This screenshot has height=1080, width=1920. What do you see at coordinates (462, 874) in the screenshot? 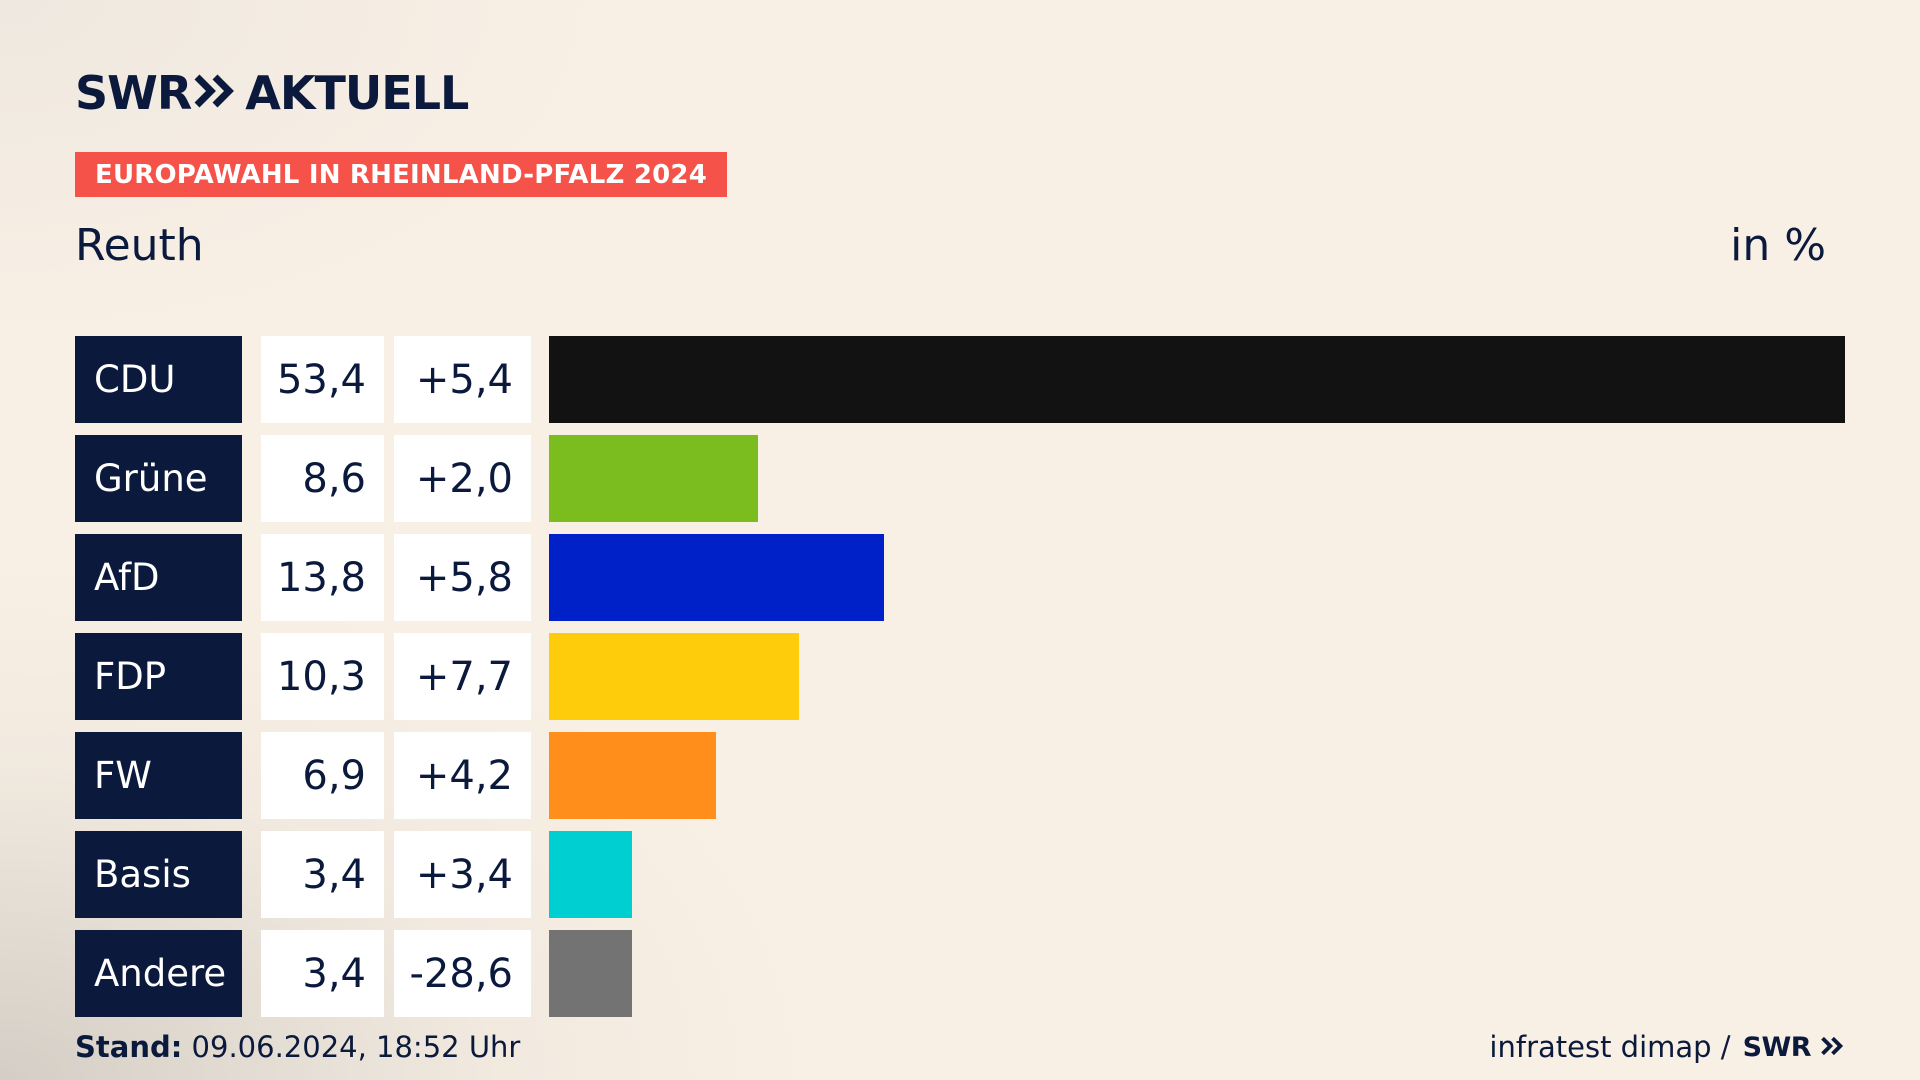
I see `change-value: +3,4` at bounding box center [462, 874].